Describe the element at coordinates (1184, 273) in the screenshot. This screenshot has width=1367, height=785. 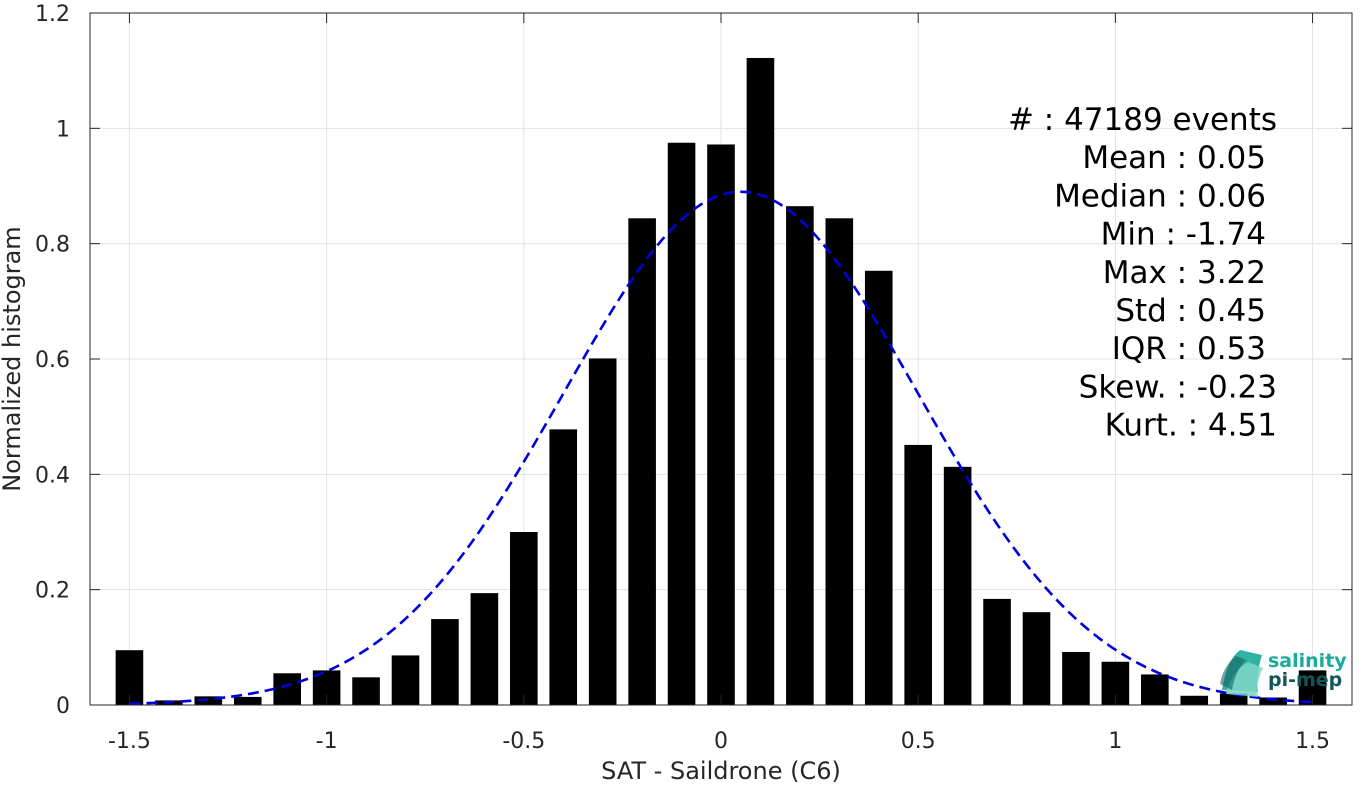
I see `stat-line-4: Max : 3.22` at that location.